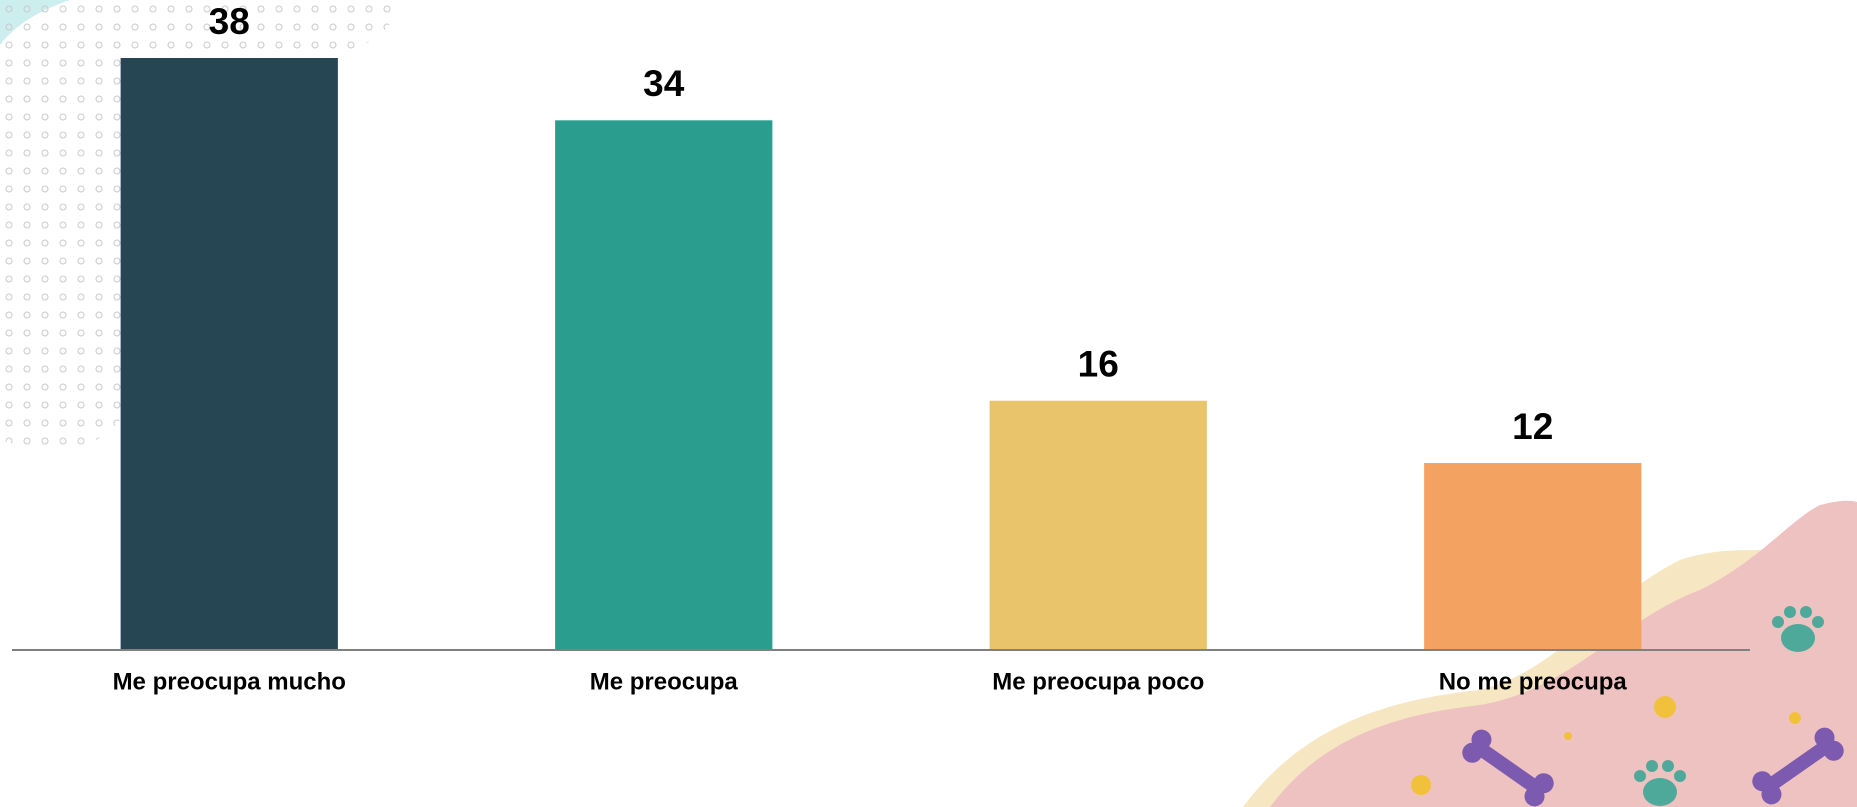  Describe the element at coordinates (664, 83) in the screenshot. I see `data-label: 34` at that location.